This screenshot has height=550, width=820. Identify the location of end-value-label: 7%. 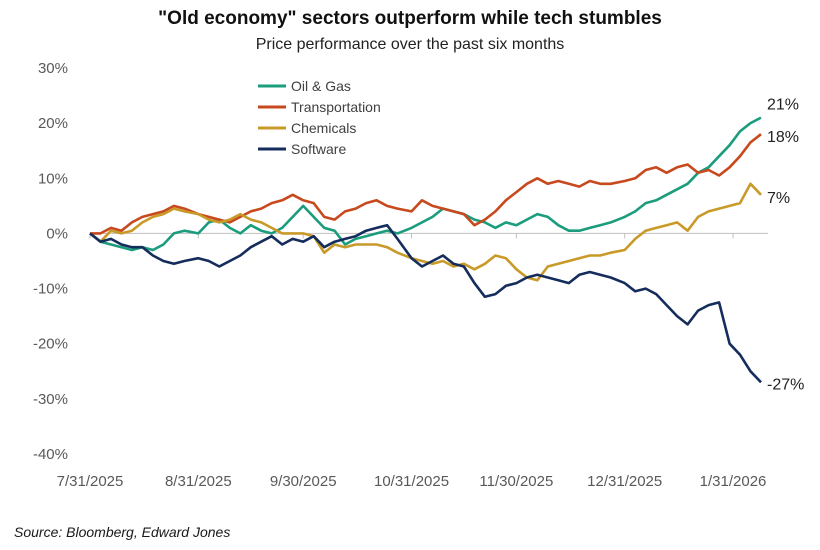
(778, 198).